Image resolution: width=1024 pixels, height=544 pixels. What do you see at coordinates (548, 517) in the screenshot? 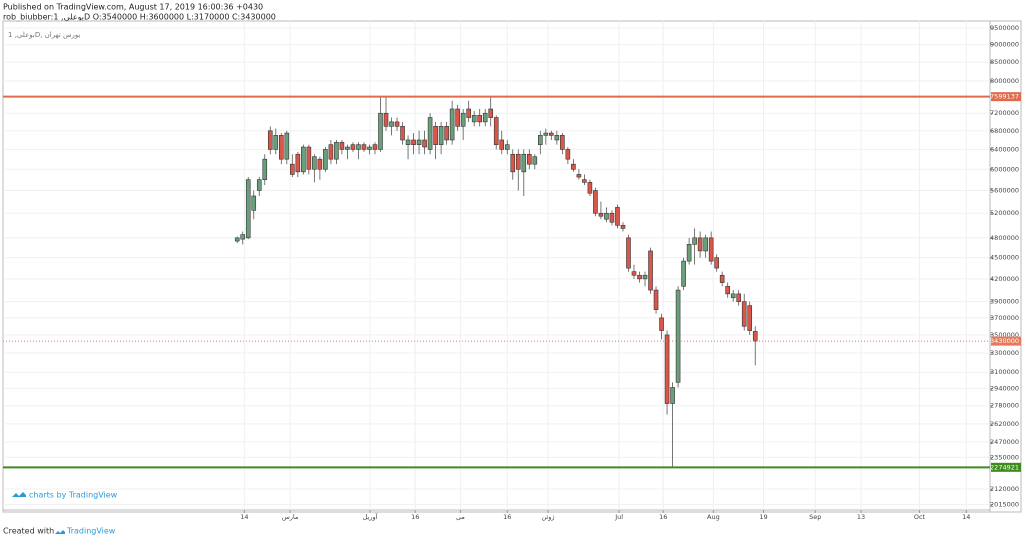
I see `x-tick-label: ژوئن` at bounding box center [548, 517].